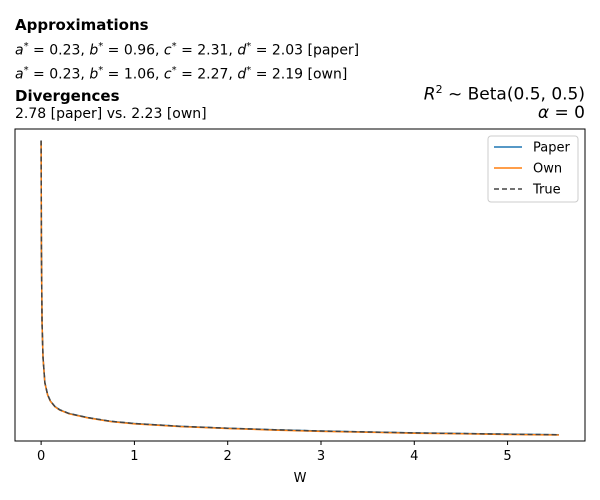 Image resolution: width=600 pixels, height=500 pixels. Describe the element at coordinates (300, 478) in the screenshot. I see `x-axis-label: W` at that location.